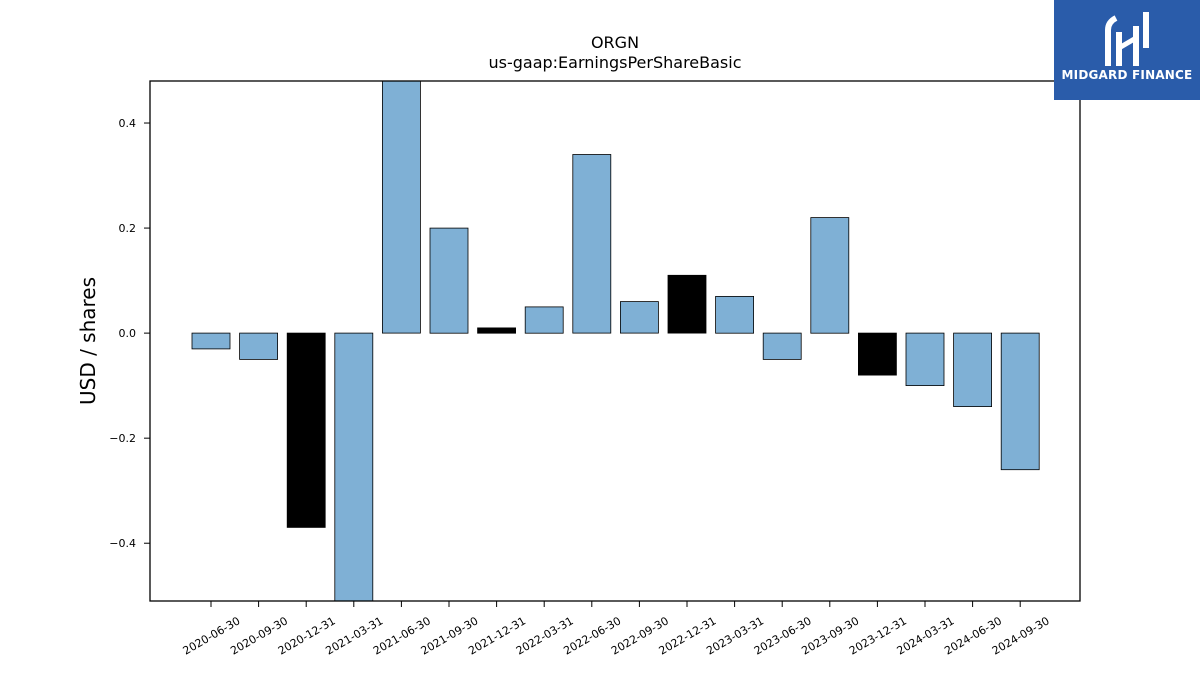  Describe the element at coordinates (122, 438) in the screenshot. I see `y-tick-label: −0.2` at that location.